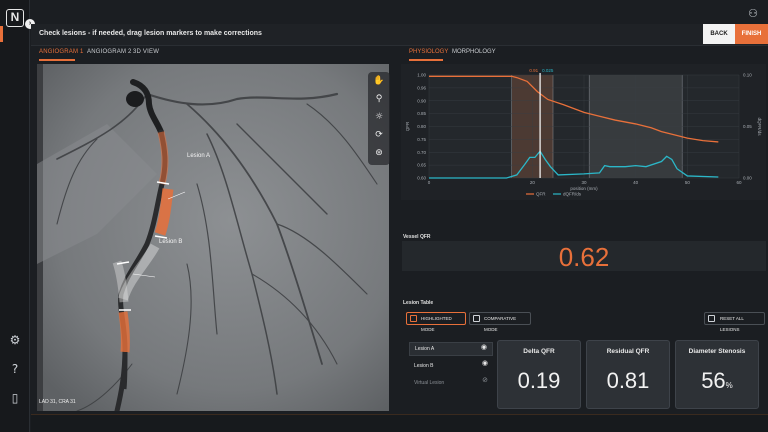  Describe the element at coordinates (533, 182) in the screenshot. I see `x-tick-label: 20` at that location.